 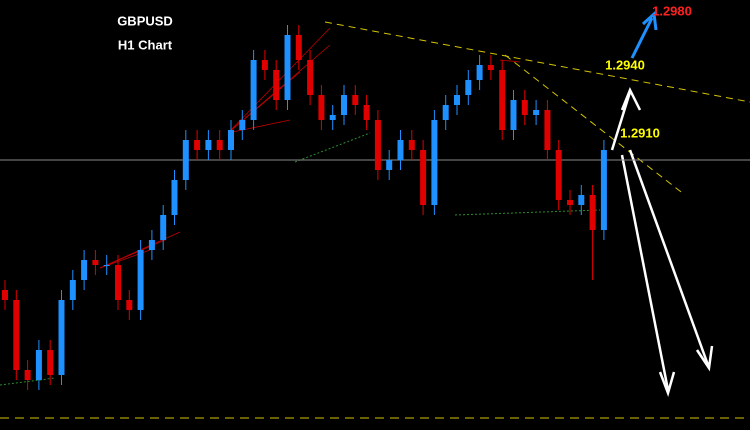 What do you see at coordinates (625, 64) in the screenshot?
I see `target-label: 1.2940` at bounding box center [625, 64].